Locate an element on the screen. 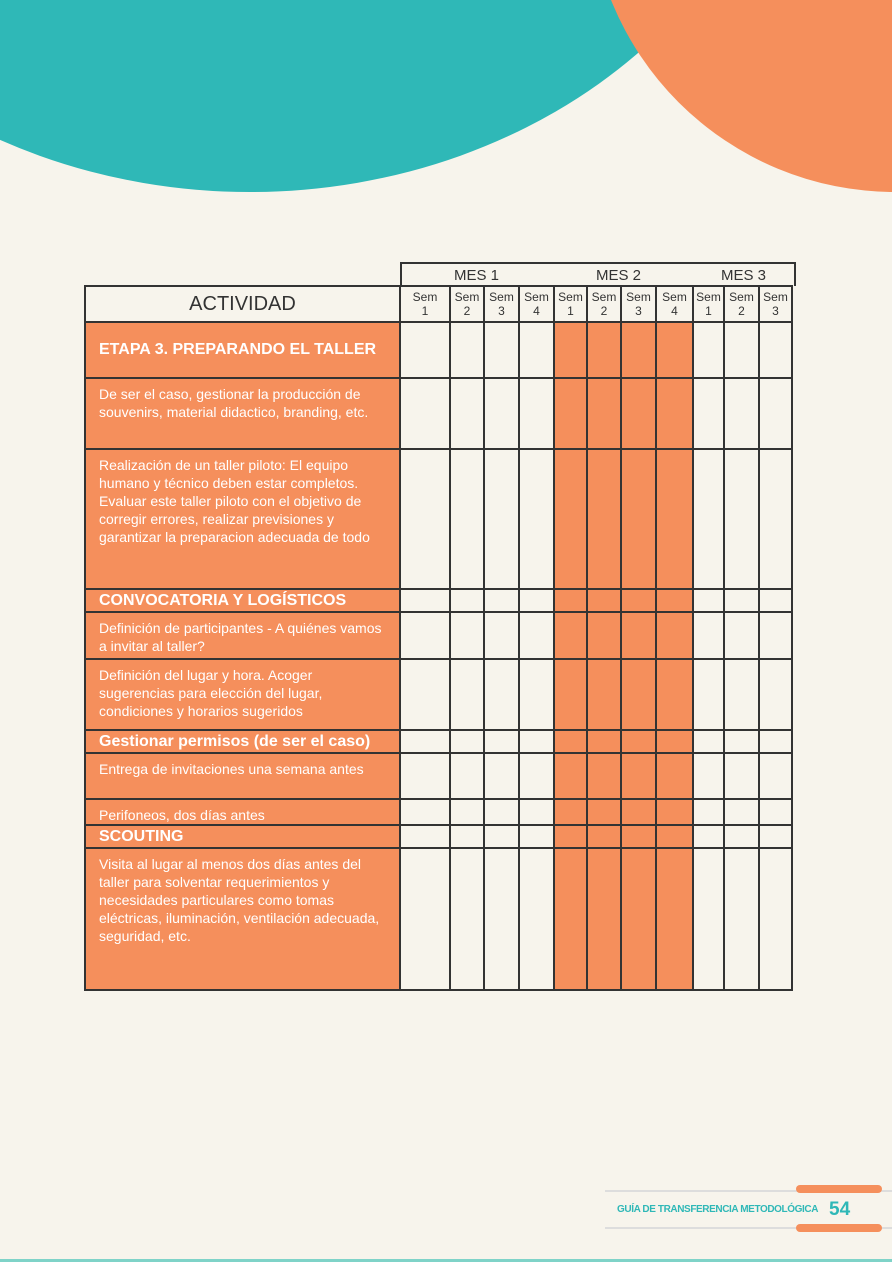 The height and width of the screenshot is (1262, 892). section-heading: CONVOCATORIA Y LOGÍSTICOS is located at coordinates (242, 600).